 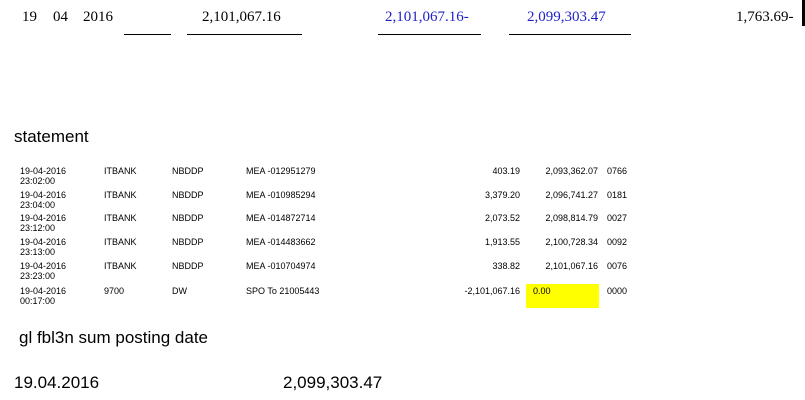 I want to click on credit-underline, so click(x=429, y=34).